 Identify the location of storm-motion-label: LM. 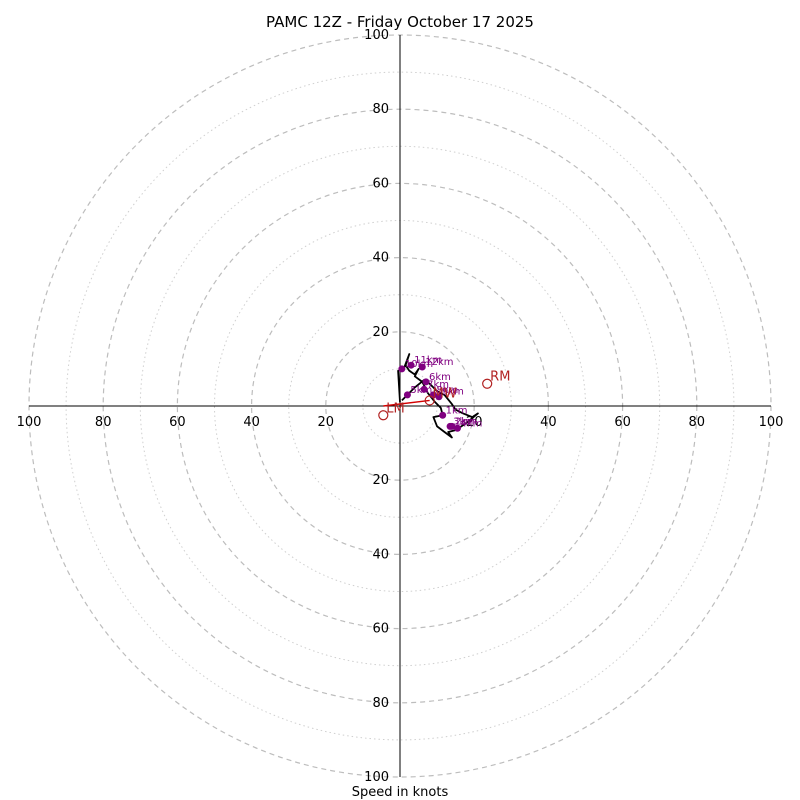
(395, 408).